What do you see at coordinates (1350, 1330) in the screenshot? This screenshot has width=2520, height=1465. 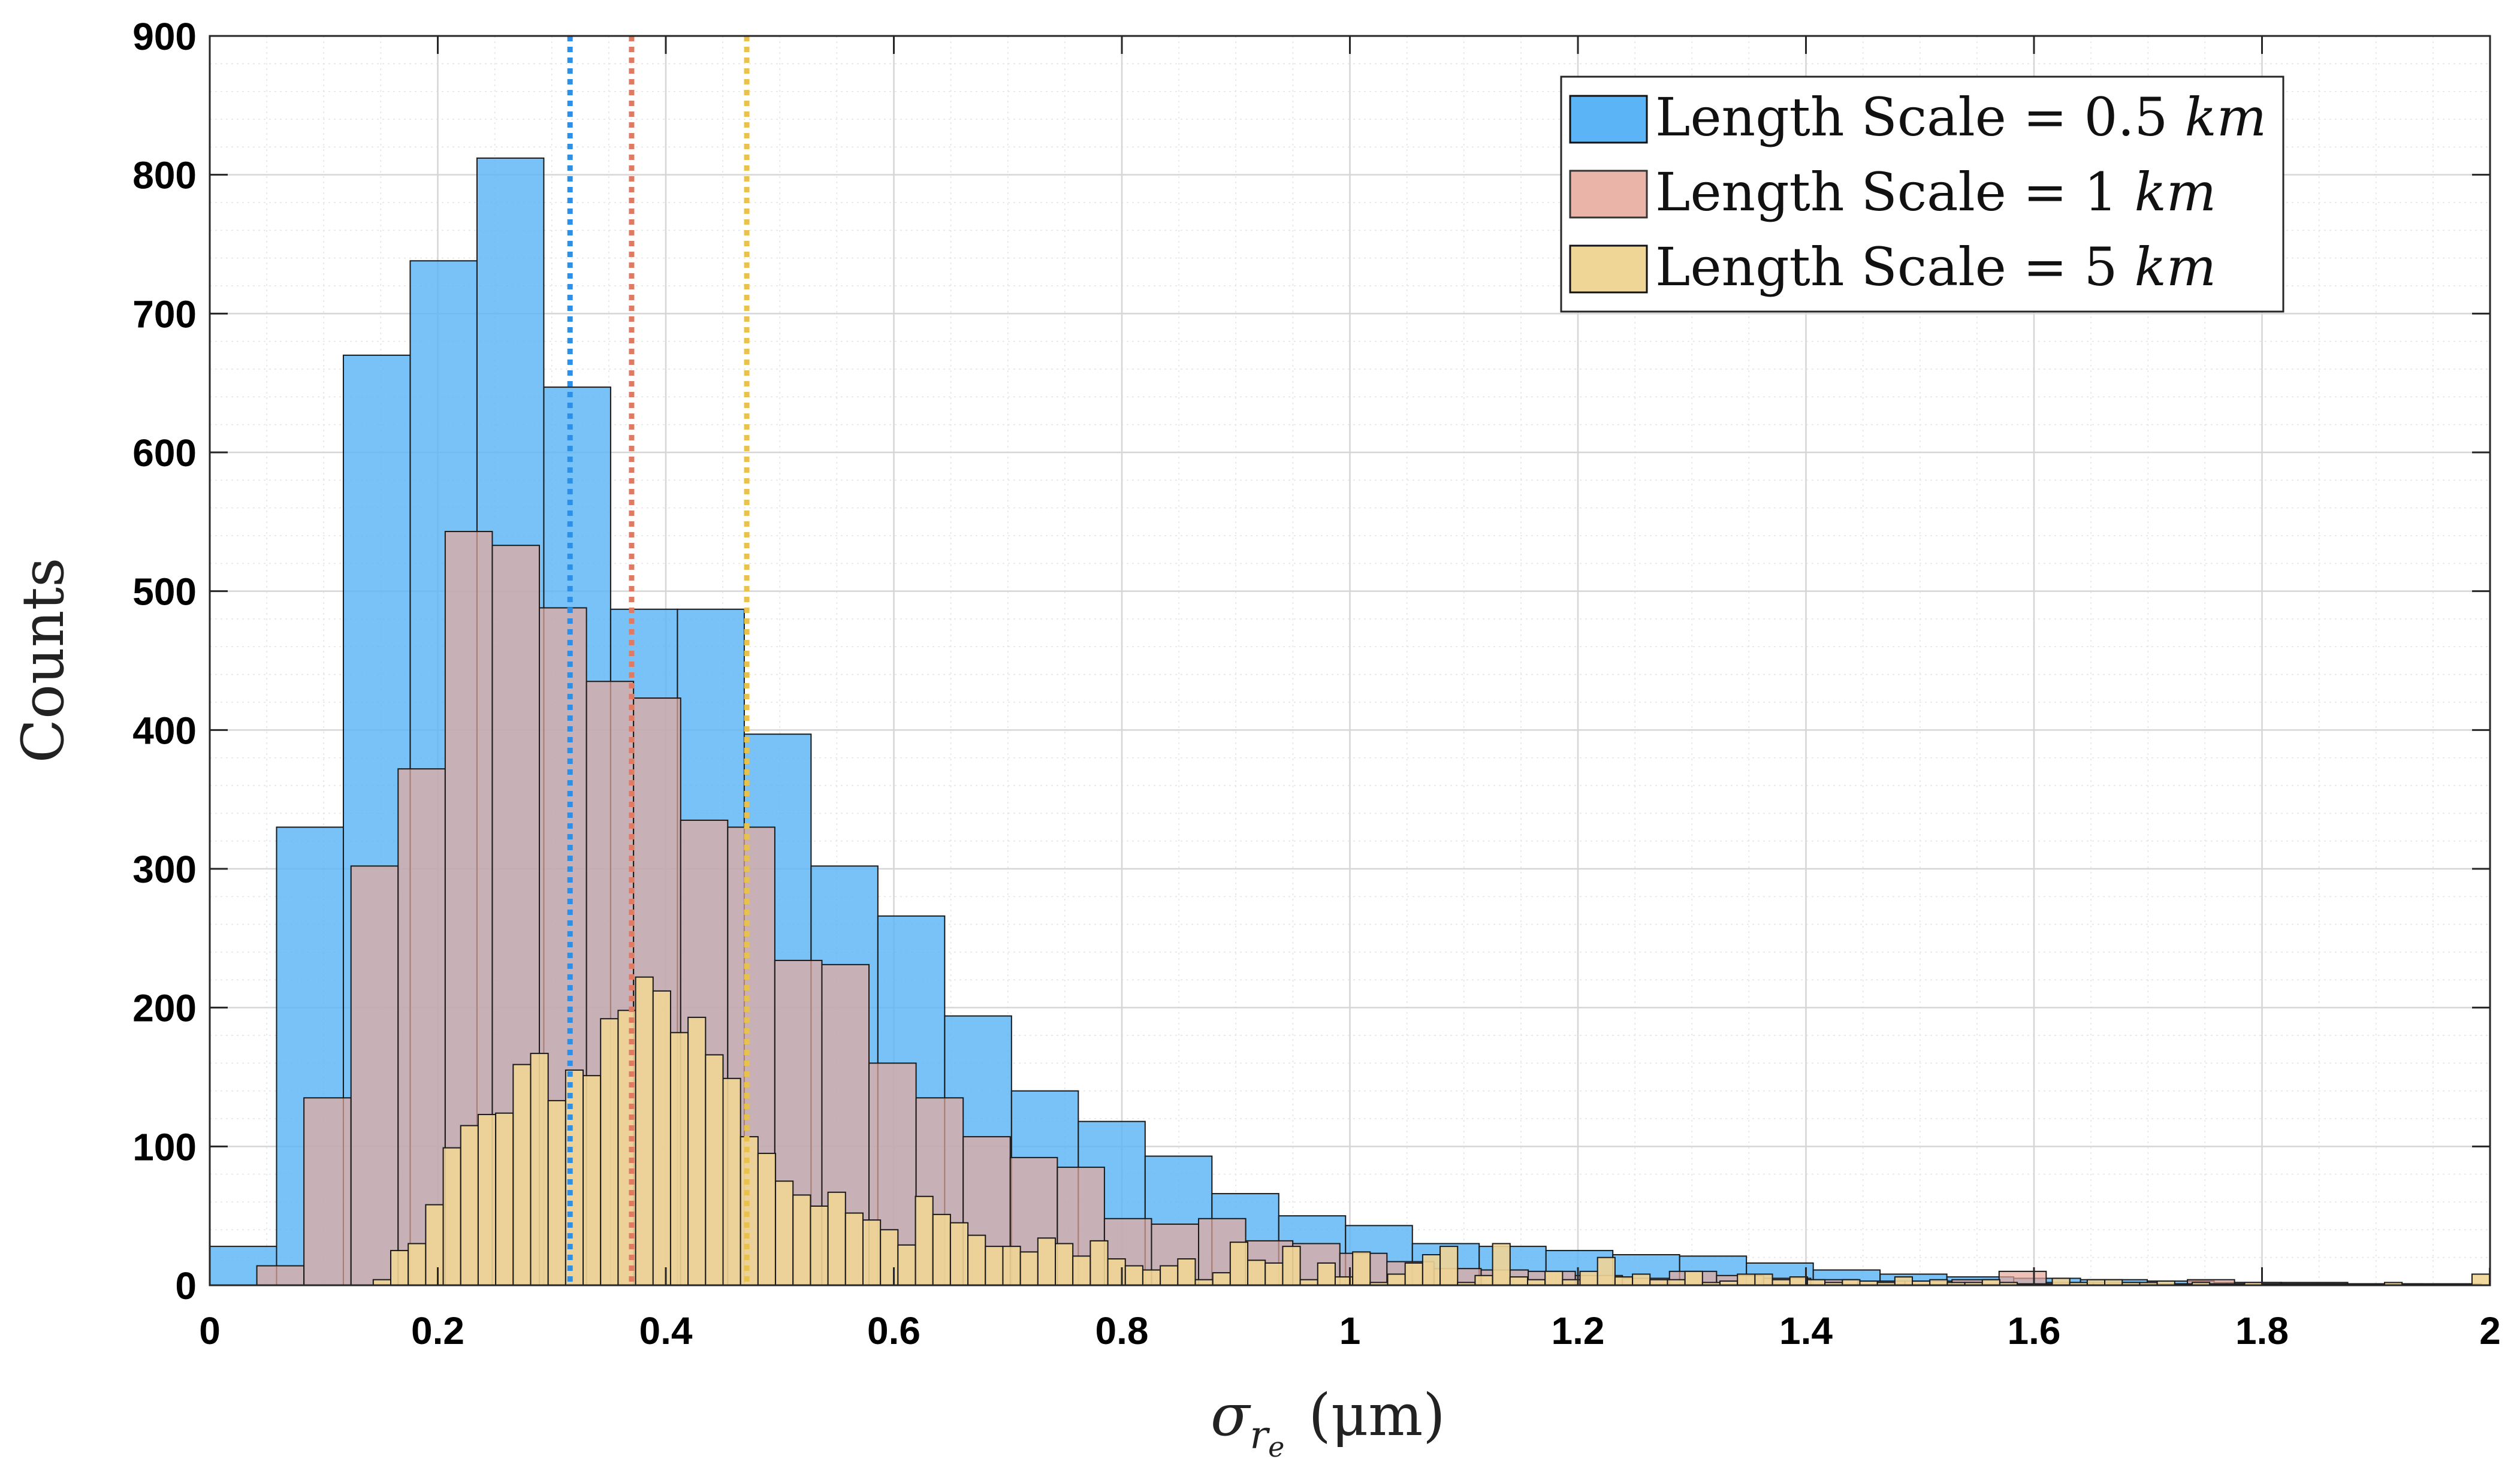 I see `x-tick-label: 1` at bounding box center [1350, 1330].